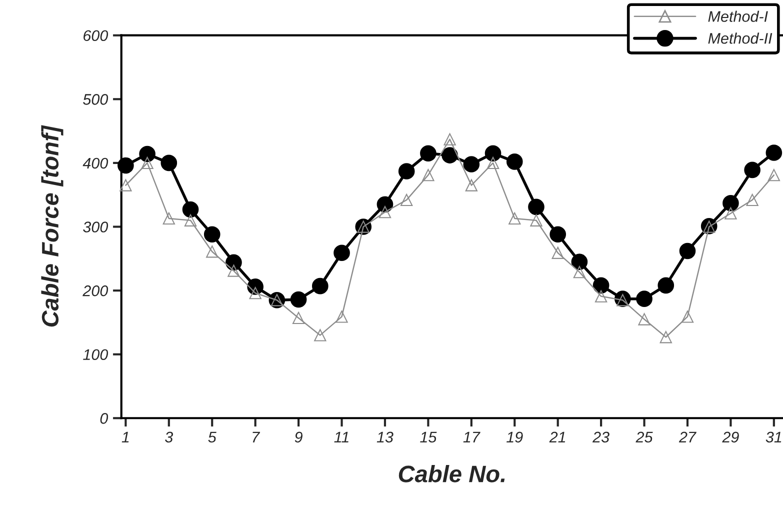  I want to click on x-tick-label: 13, so click(385, 437).